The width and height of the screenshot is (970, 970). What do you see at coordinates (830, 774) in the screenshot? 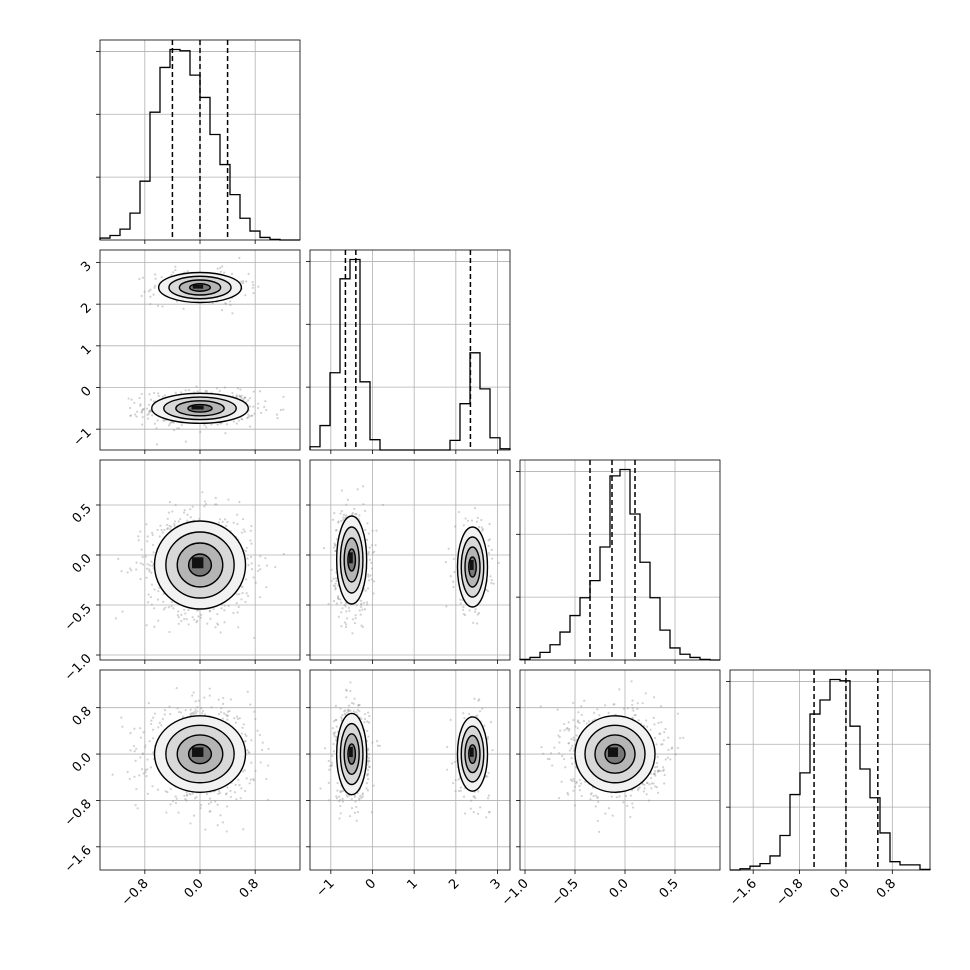
I see `histogram-step-line` at bounding box center [830, 774].